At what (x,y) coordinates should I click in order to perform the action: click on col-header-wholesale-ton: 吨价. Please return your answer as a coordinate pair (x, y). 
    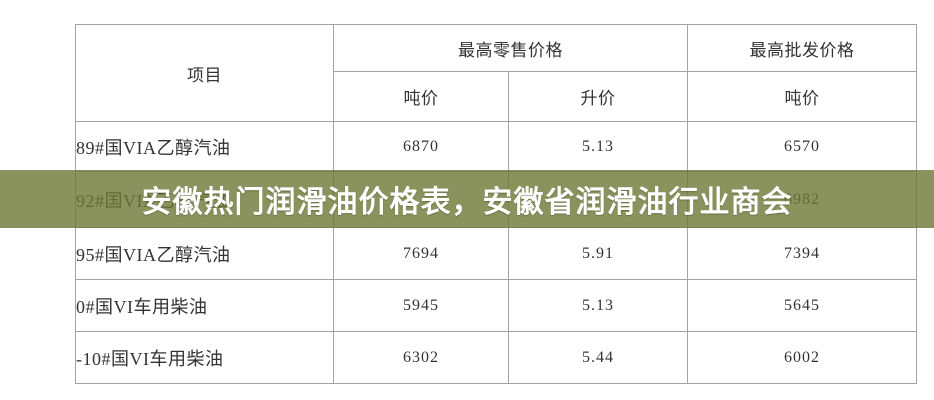
    Looking at the image, I should click on (802, 96).